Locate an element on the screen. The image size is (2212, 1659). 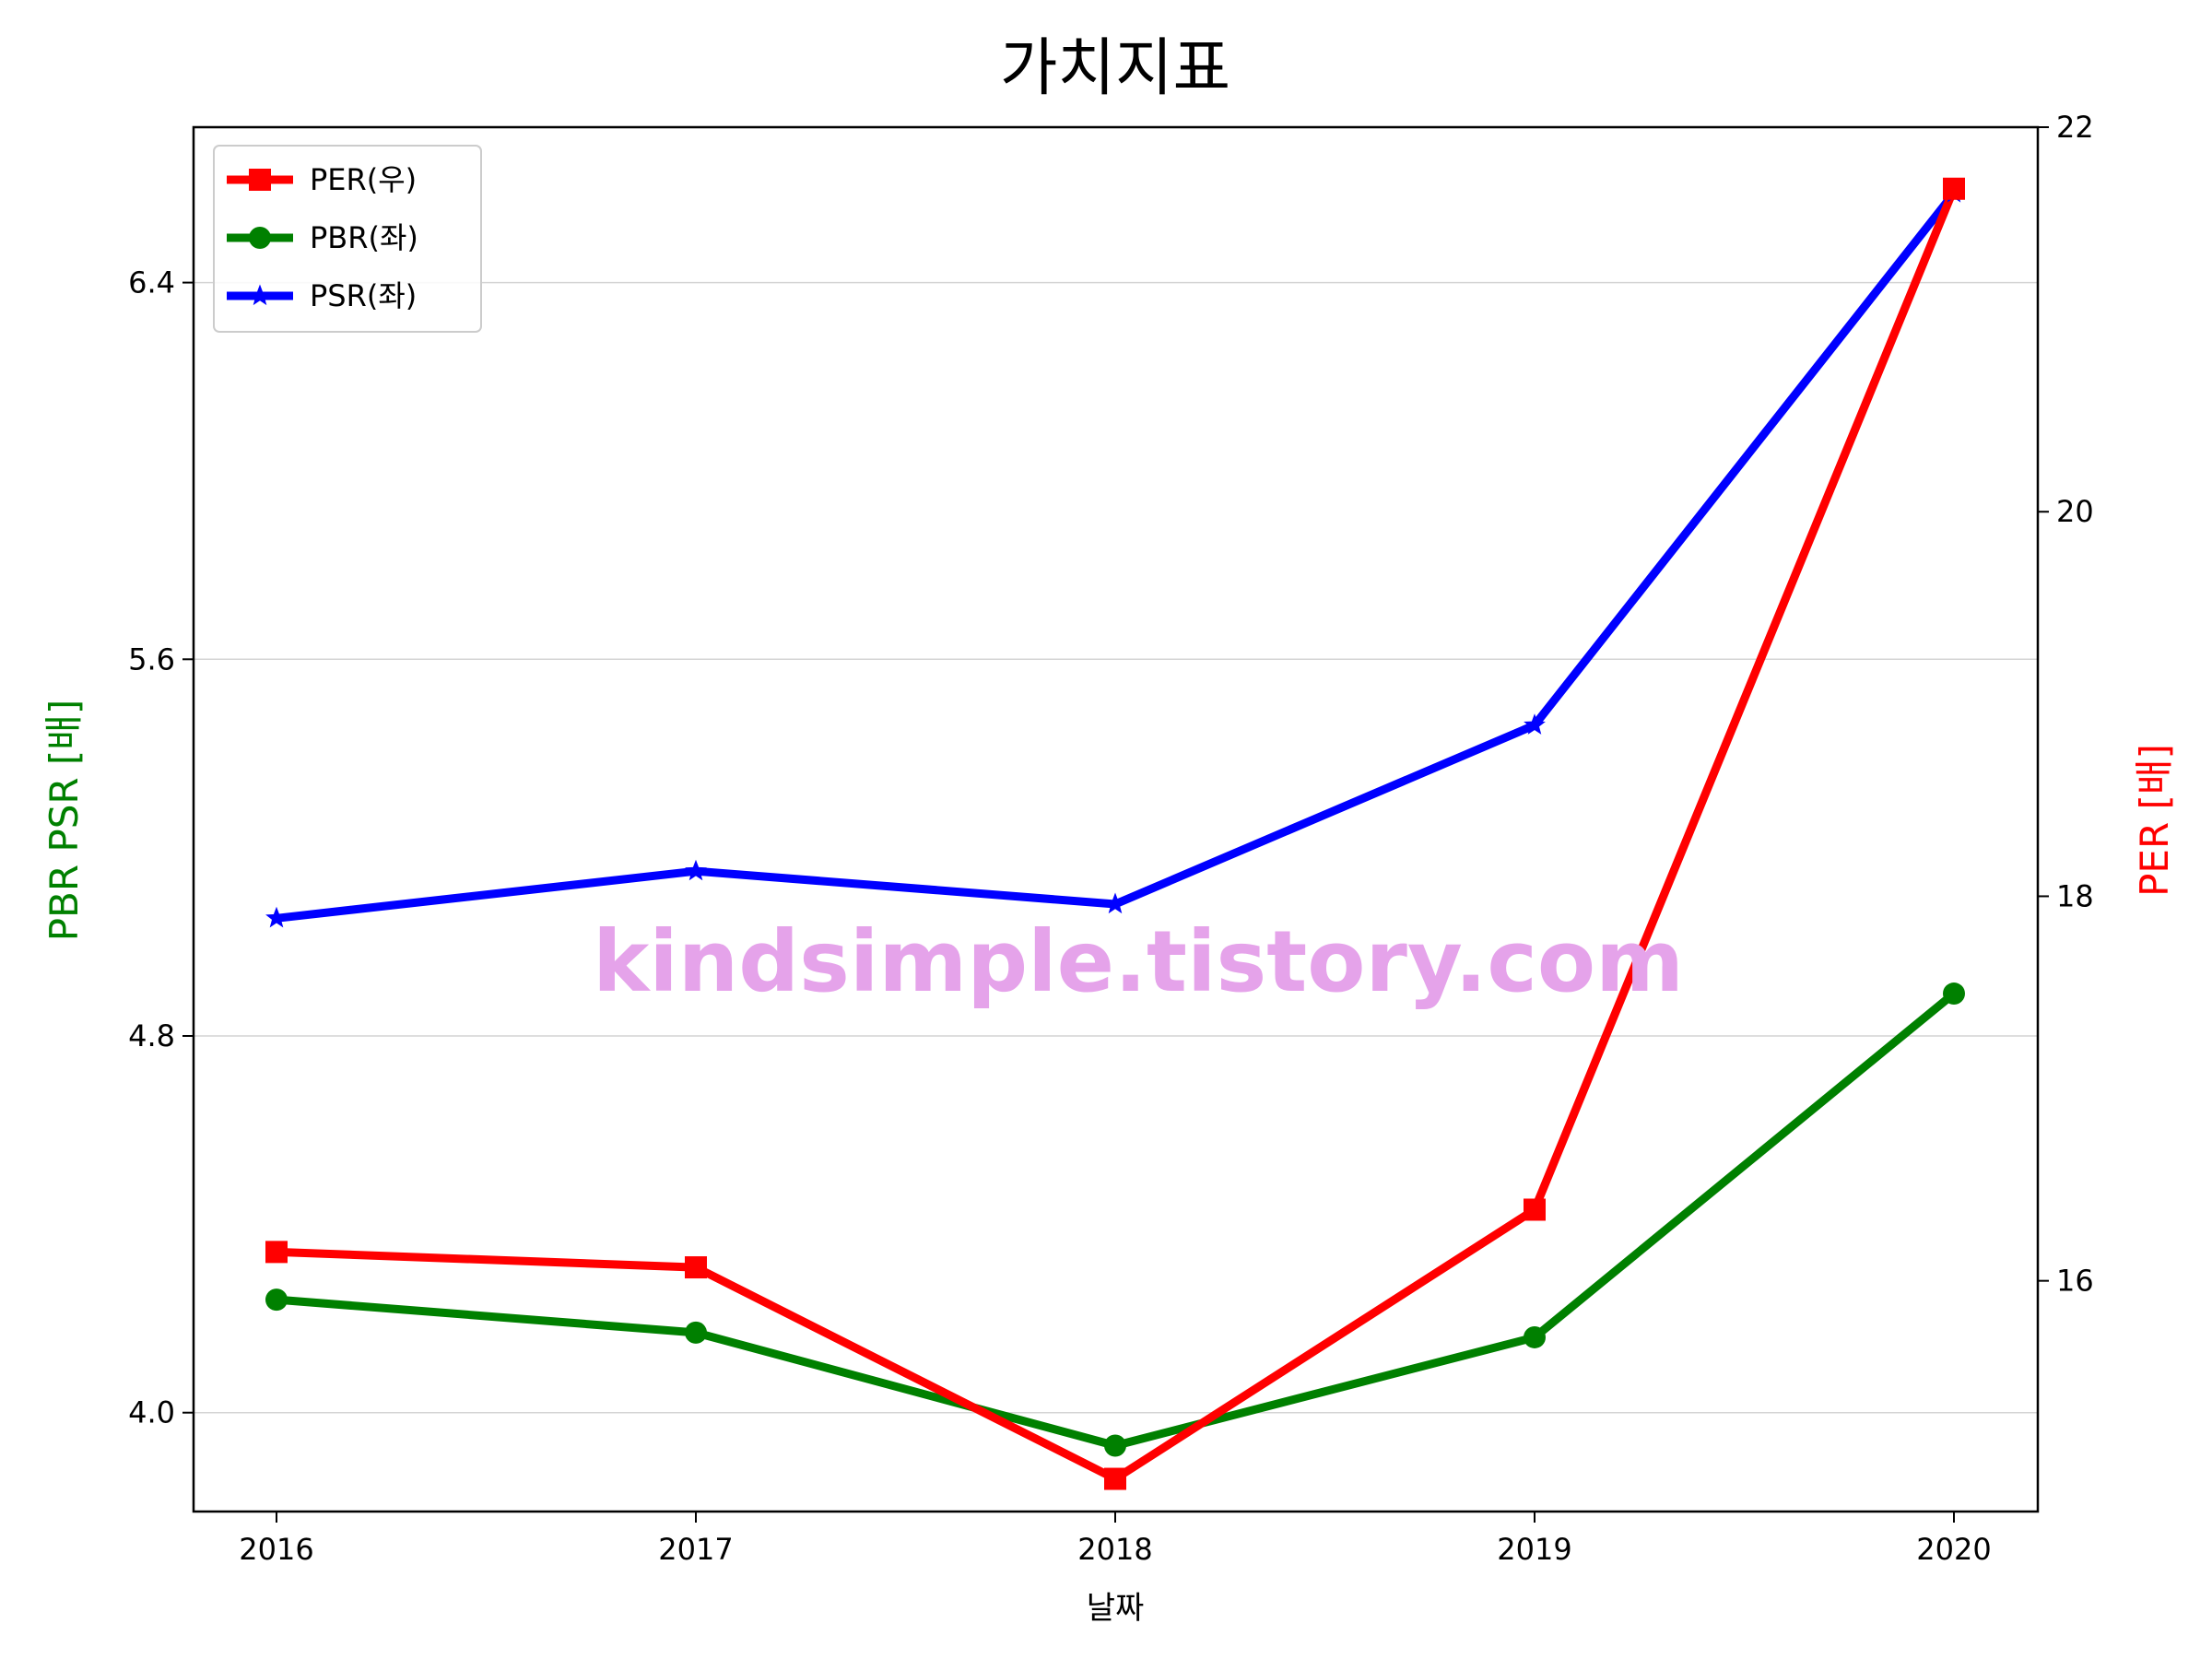
legend-label: PBR(좌) is located at coordinates (364, 237).